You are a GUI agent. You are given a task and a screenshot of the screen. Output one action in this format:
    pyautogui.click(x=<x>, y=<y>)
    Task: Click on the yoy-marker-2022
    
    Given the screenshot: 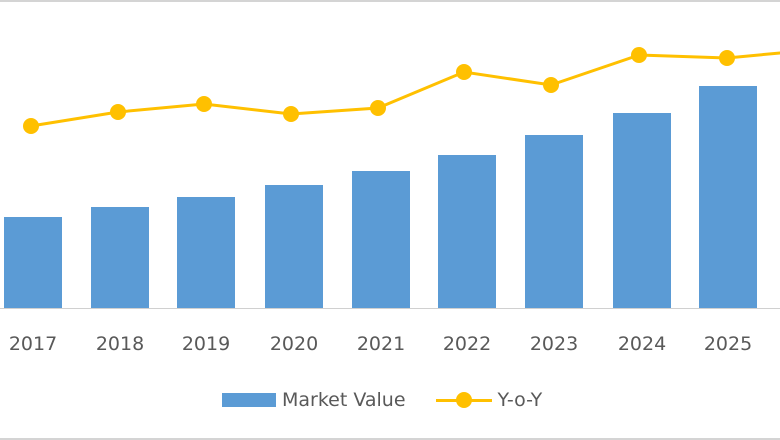 What is the action you would take?
    pyautogui.click(x=464, y=72)
    